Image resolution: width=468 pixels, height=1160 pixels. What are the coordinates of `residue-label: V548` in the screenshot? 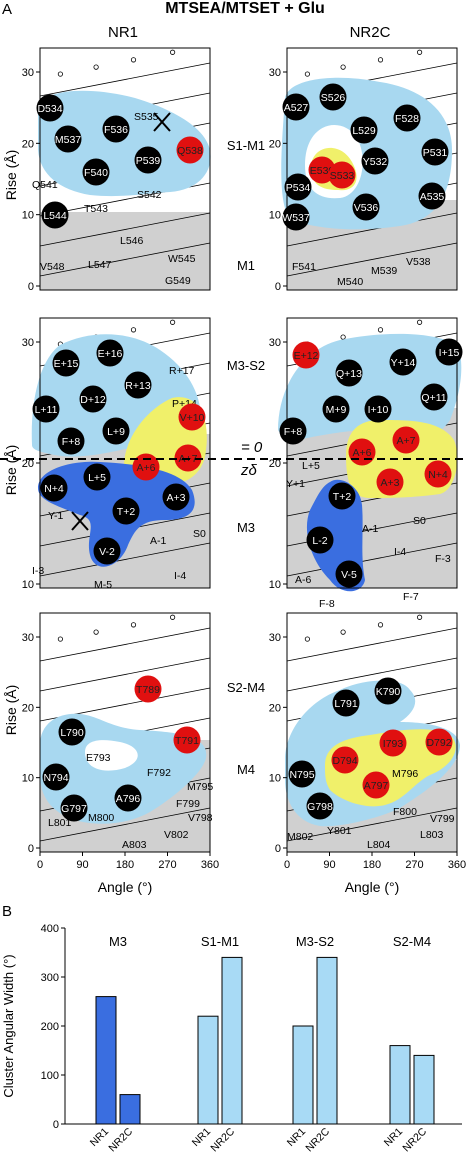 It's located at (52, 267).